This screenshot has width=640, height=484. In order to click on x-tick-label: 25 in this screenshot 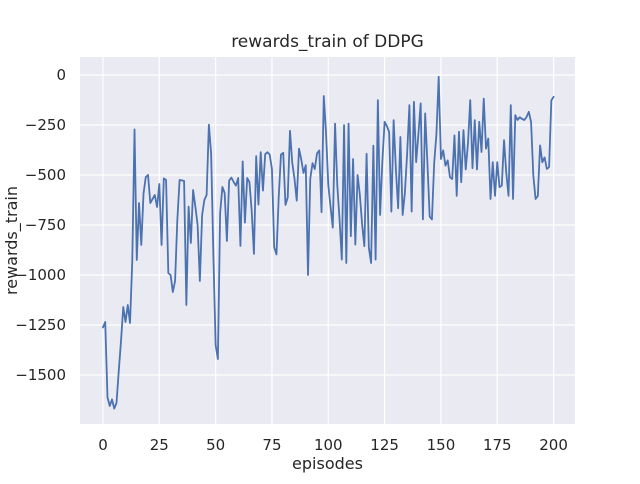, I will do `click(159, 445)`.